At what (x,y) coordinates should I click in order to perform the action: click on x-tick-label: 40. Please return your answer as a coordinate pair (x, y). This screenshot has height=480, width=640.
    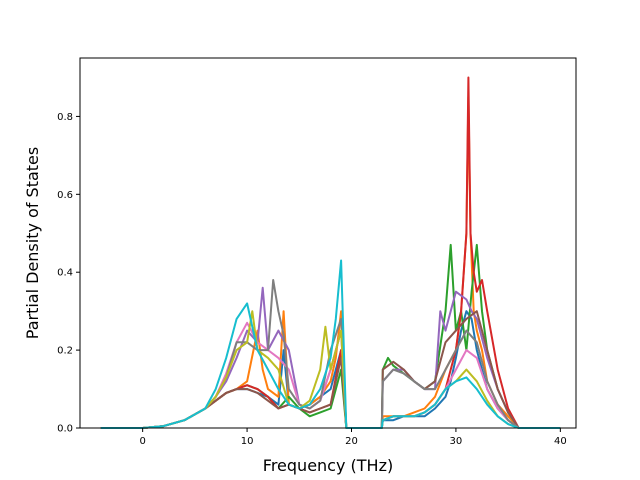
    Looking at the image, I should click on (560, 441).